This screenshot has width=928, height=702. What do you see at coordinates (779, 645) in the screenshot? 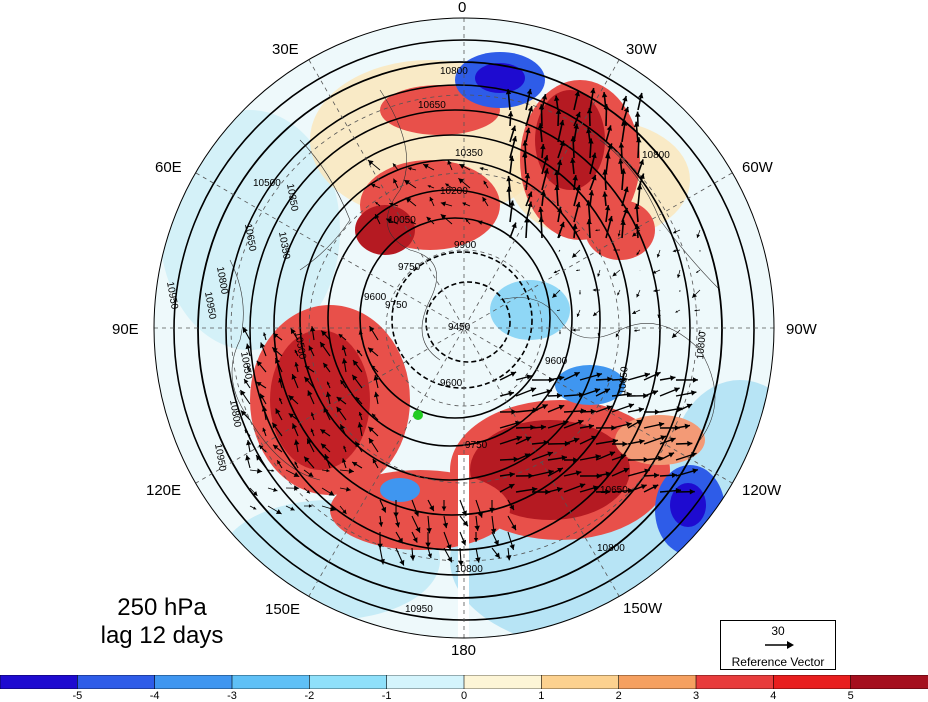
I see `reference-arrow-icon` at bounding box center [779, 645].